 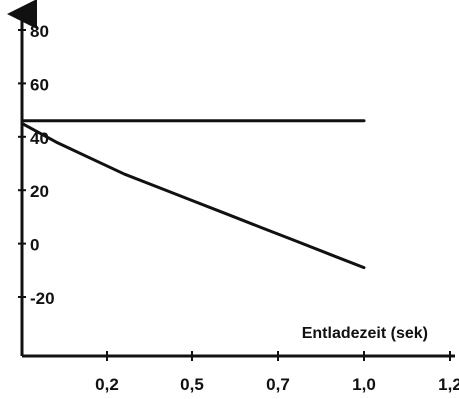 I want to click on y-tick-label: 80, so click(x=39, y=31).